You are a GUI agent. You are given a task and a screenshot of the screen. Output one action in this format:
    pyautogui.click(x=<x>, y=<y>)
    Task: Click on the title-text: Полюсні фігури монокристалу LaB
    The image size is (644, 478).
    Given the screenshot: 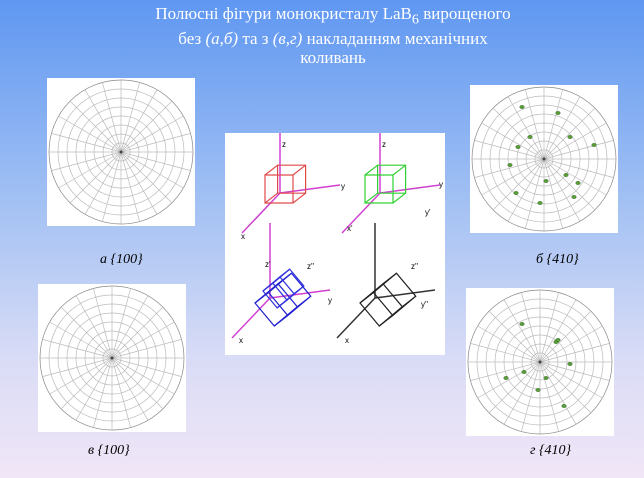 What is the action you would take?
    pyautogui.click(x=283, y=13)
    